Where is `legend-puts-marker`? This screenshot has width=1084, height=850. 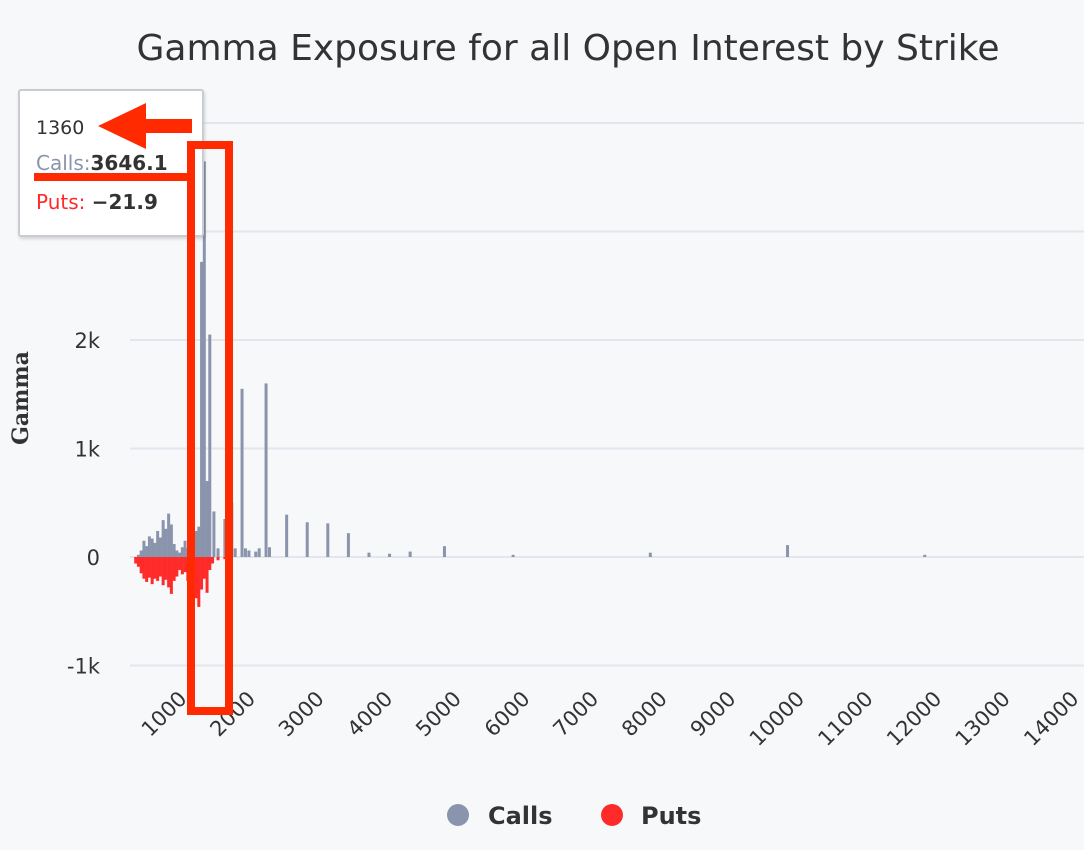 legend-puts-marker is located at coordinates (612, 815).